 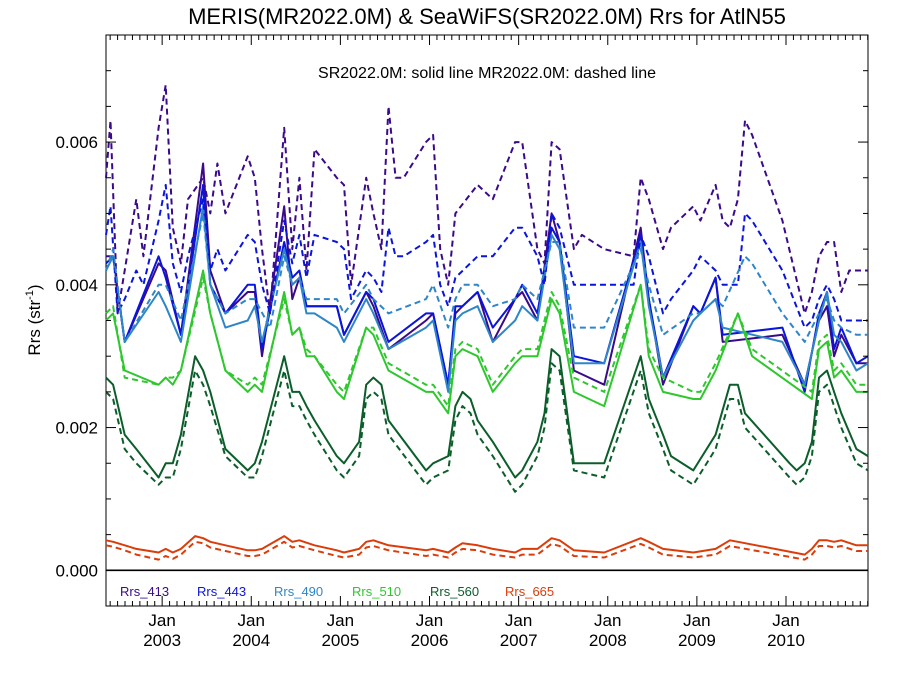 I want to click on y-tick-label: 0.004, so click(x=76, y=285).